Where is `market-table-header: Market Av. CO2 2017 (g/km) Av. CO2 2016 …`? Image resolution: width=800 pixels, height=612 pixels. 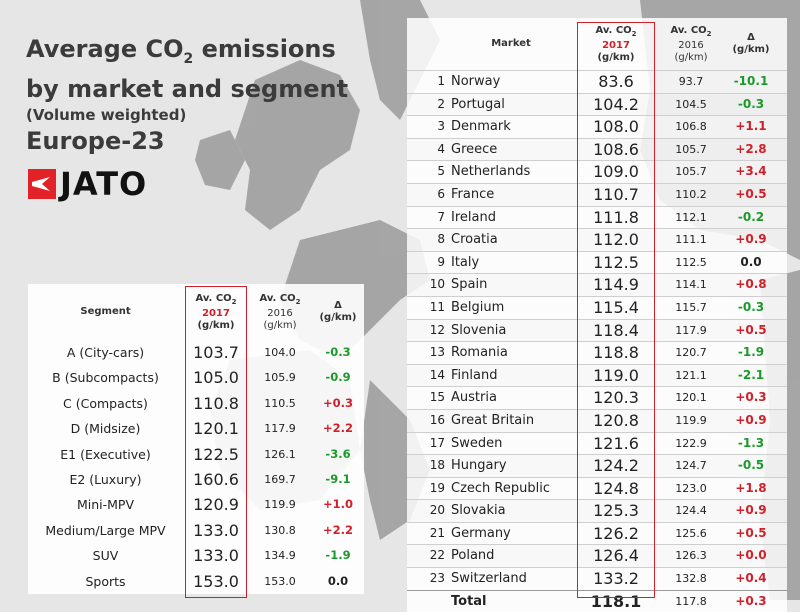
market-table-header: Market Av. CO2 2017 (g/km) Av. CO2 2016 … is located at coordinates (597, 44).